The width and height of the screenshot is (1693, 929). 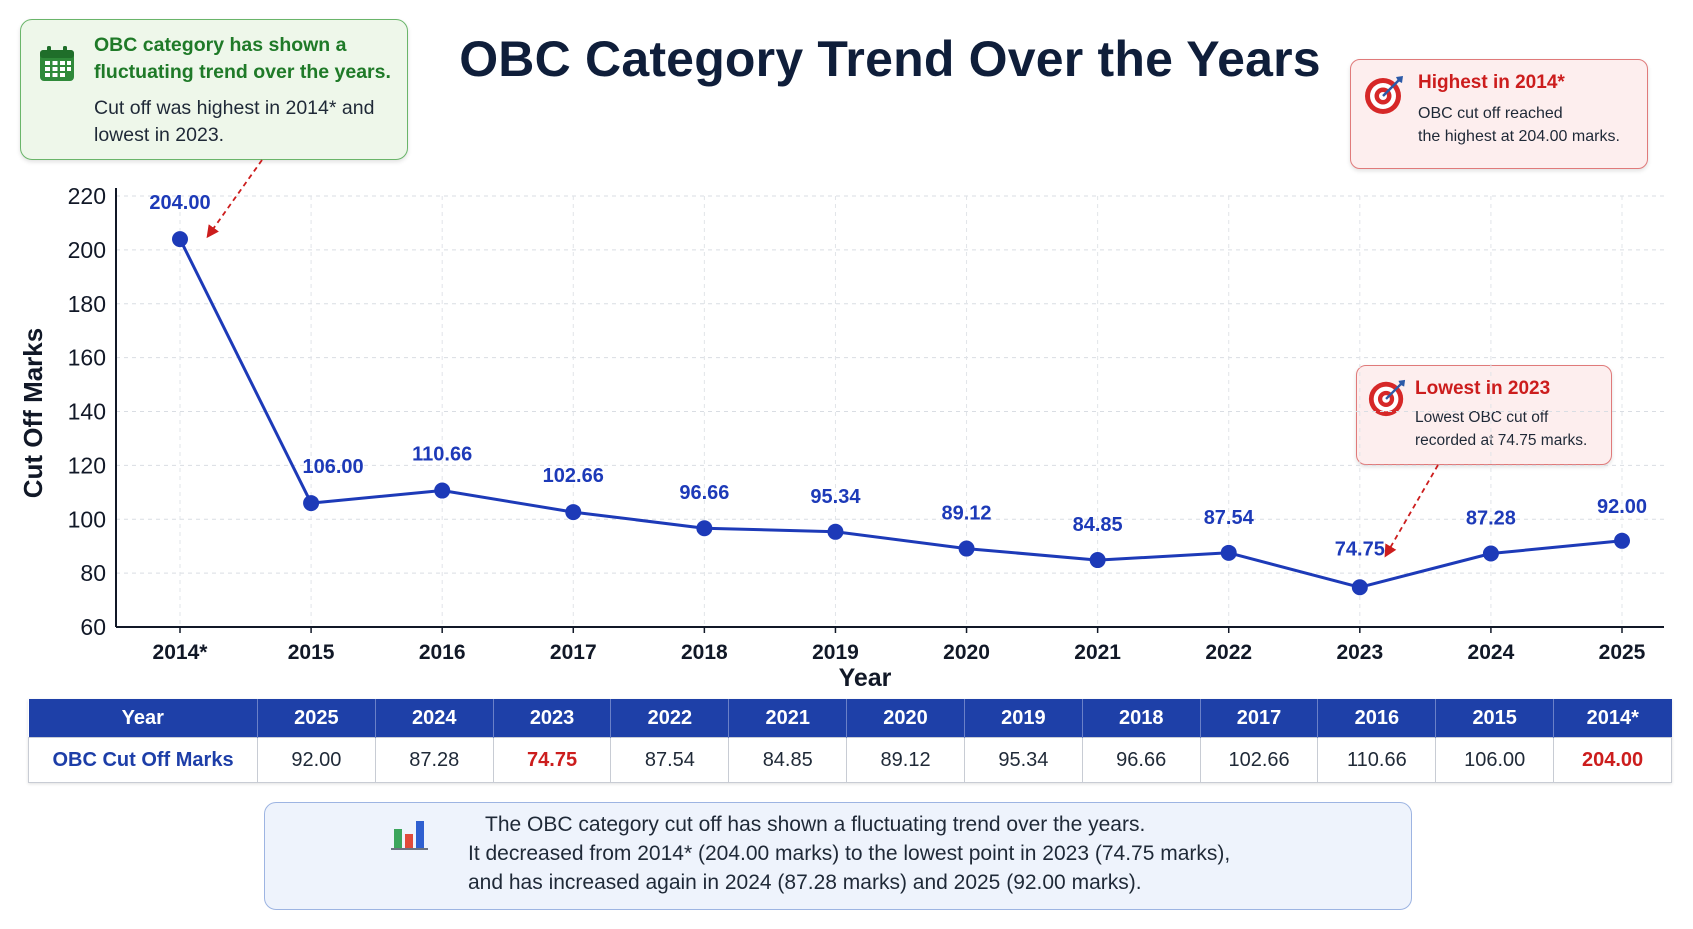 I want to click on data-label: 89.12, so click(x=967, y=514).